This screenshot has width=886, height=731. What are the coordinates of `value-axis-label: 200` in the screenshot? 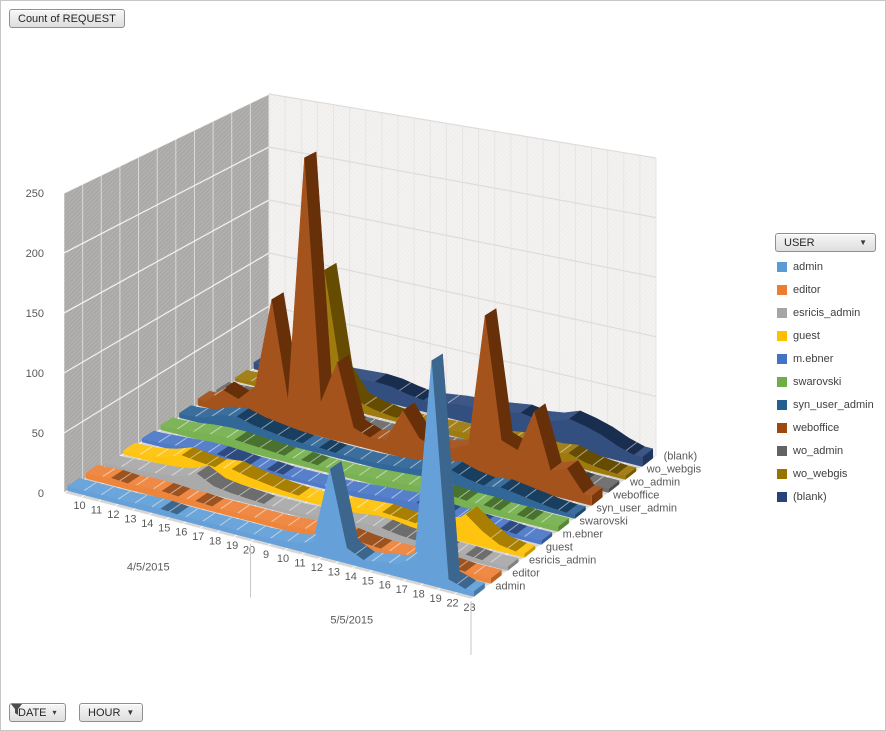 It's located at (35, 254).